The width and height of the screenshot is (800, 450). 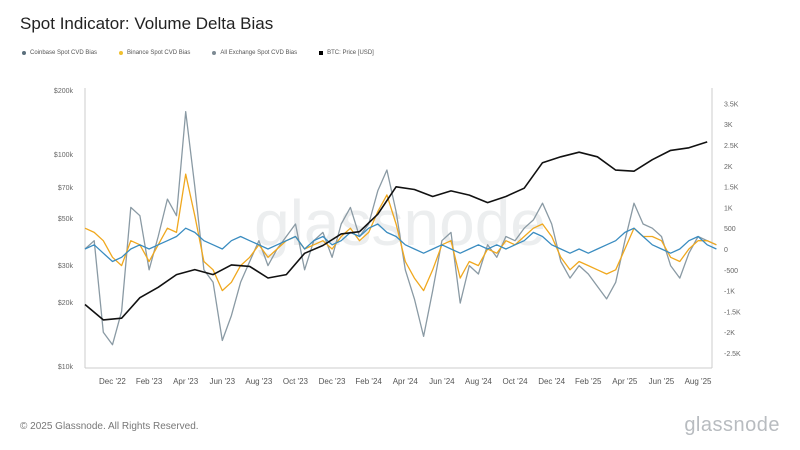 I want to click on y-right-tick-label: -2K, so click(x=729, y=333).